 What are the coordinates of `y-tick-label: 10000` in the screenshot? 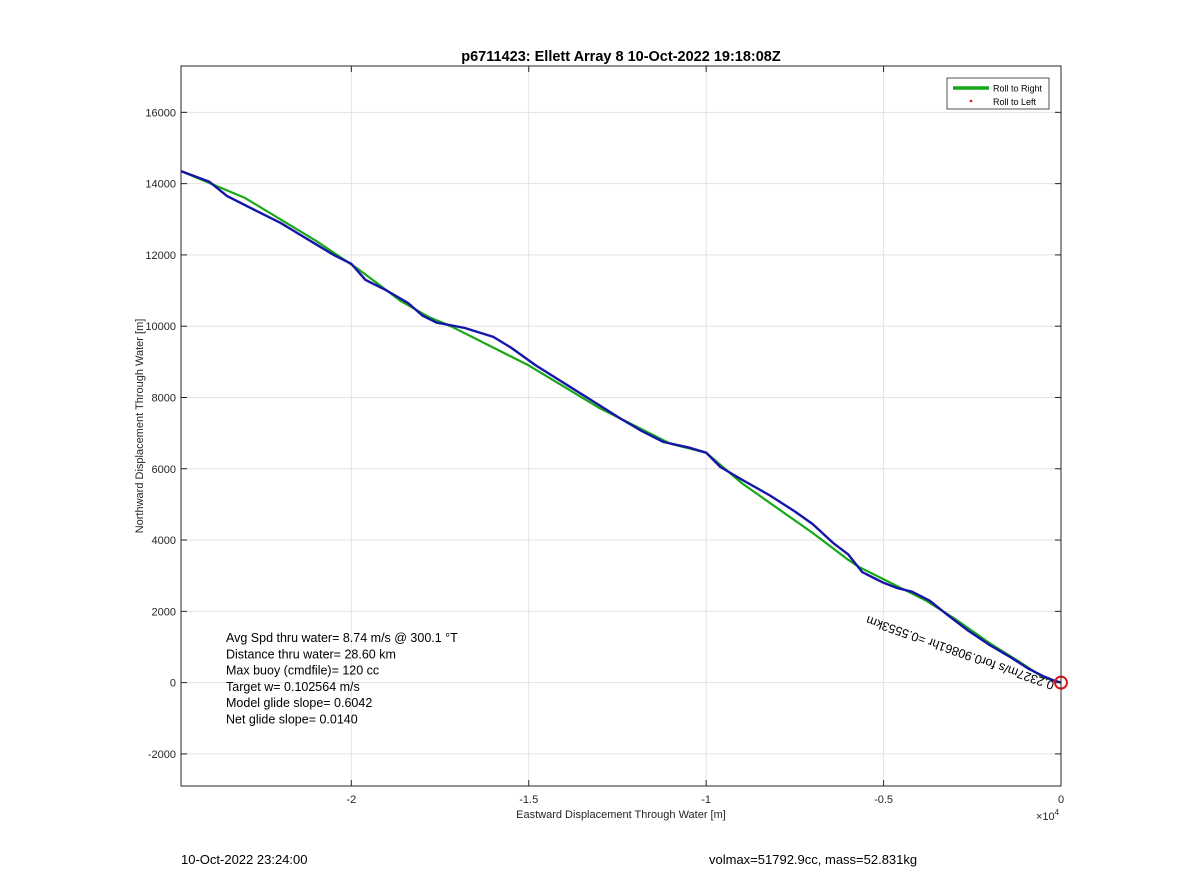 It's located at (160, 327).